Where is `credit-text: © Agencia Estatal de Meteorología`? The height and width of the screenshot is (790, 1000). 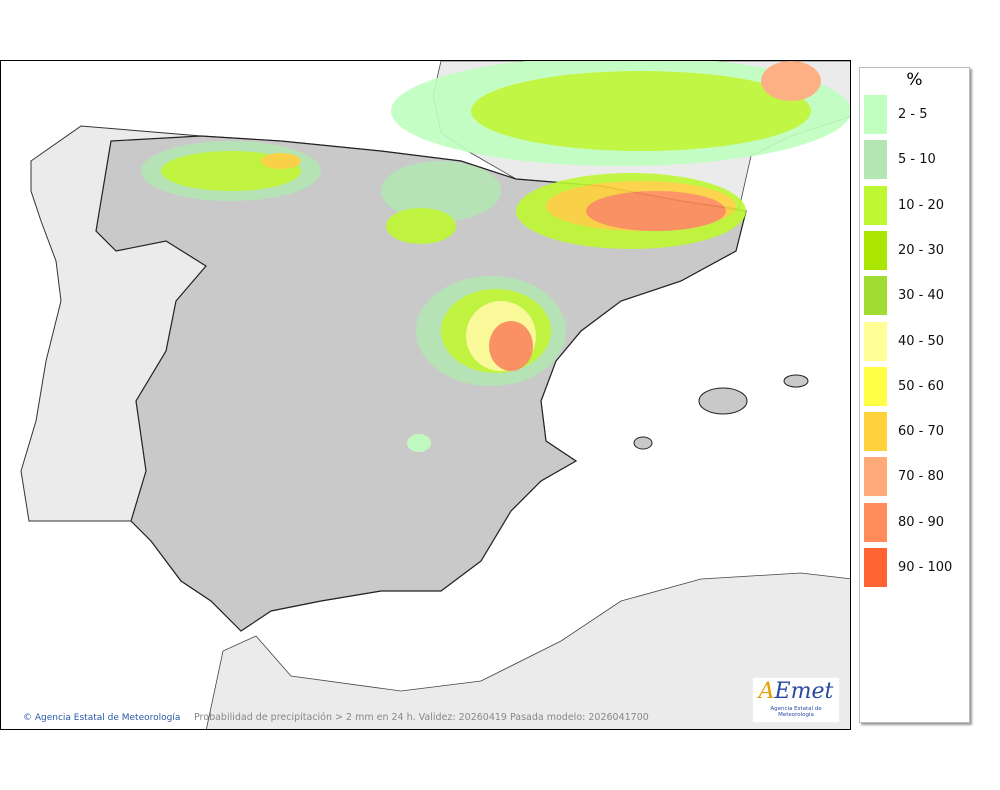
credit-text: © Agencia Estatal de Meteorología is located at coordinates (102, 718).